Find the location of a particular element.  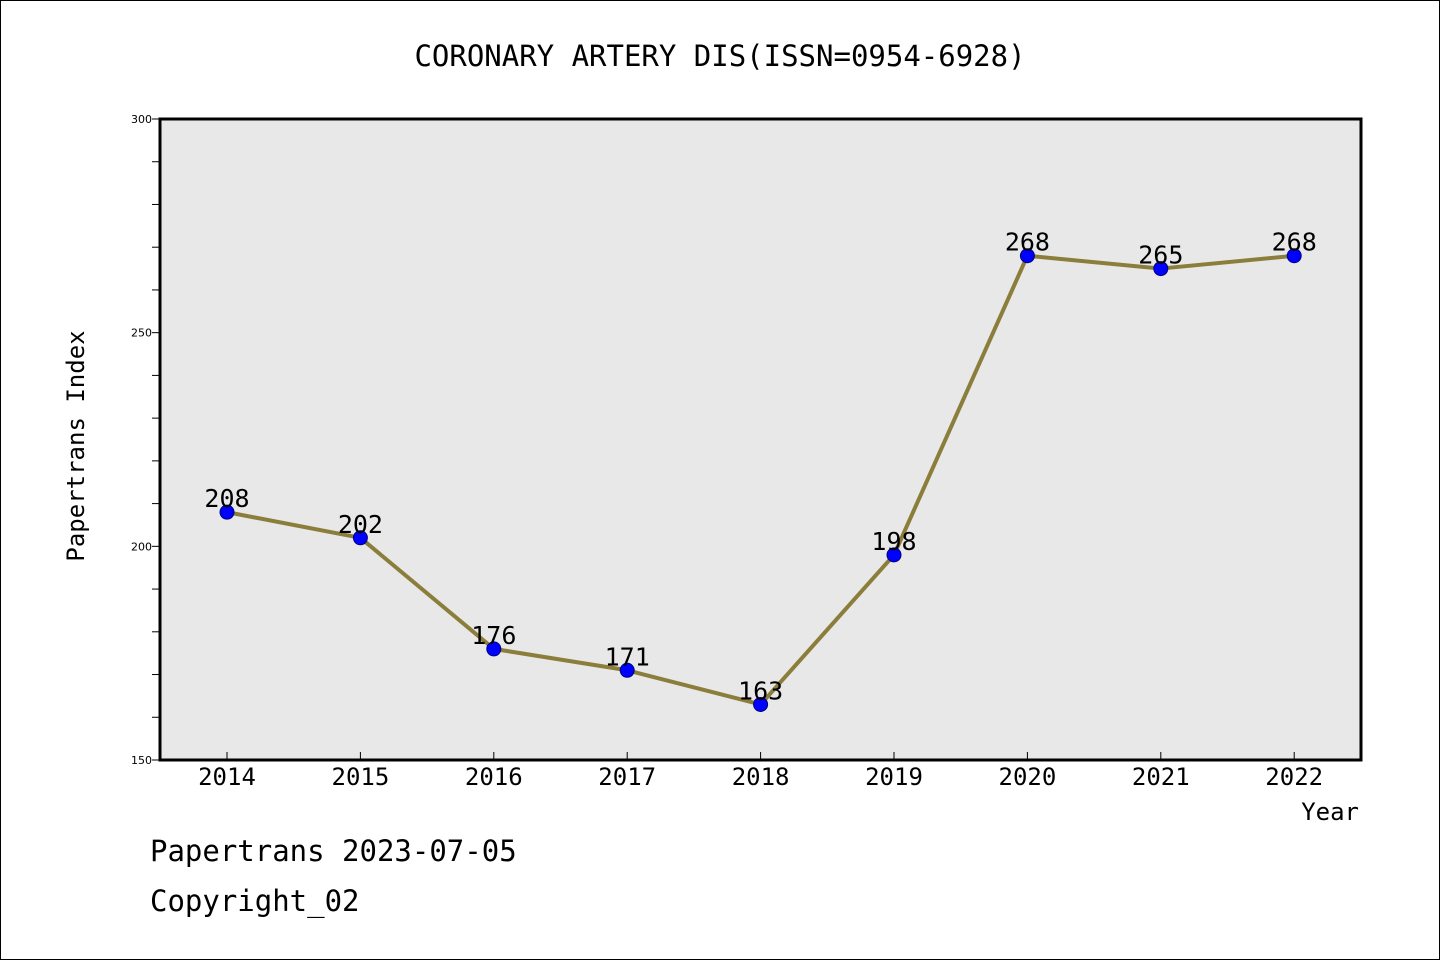

x-tick-label: 2016 is located at coordinates (494, 777).